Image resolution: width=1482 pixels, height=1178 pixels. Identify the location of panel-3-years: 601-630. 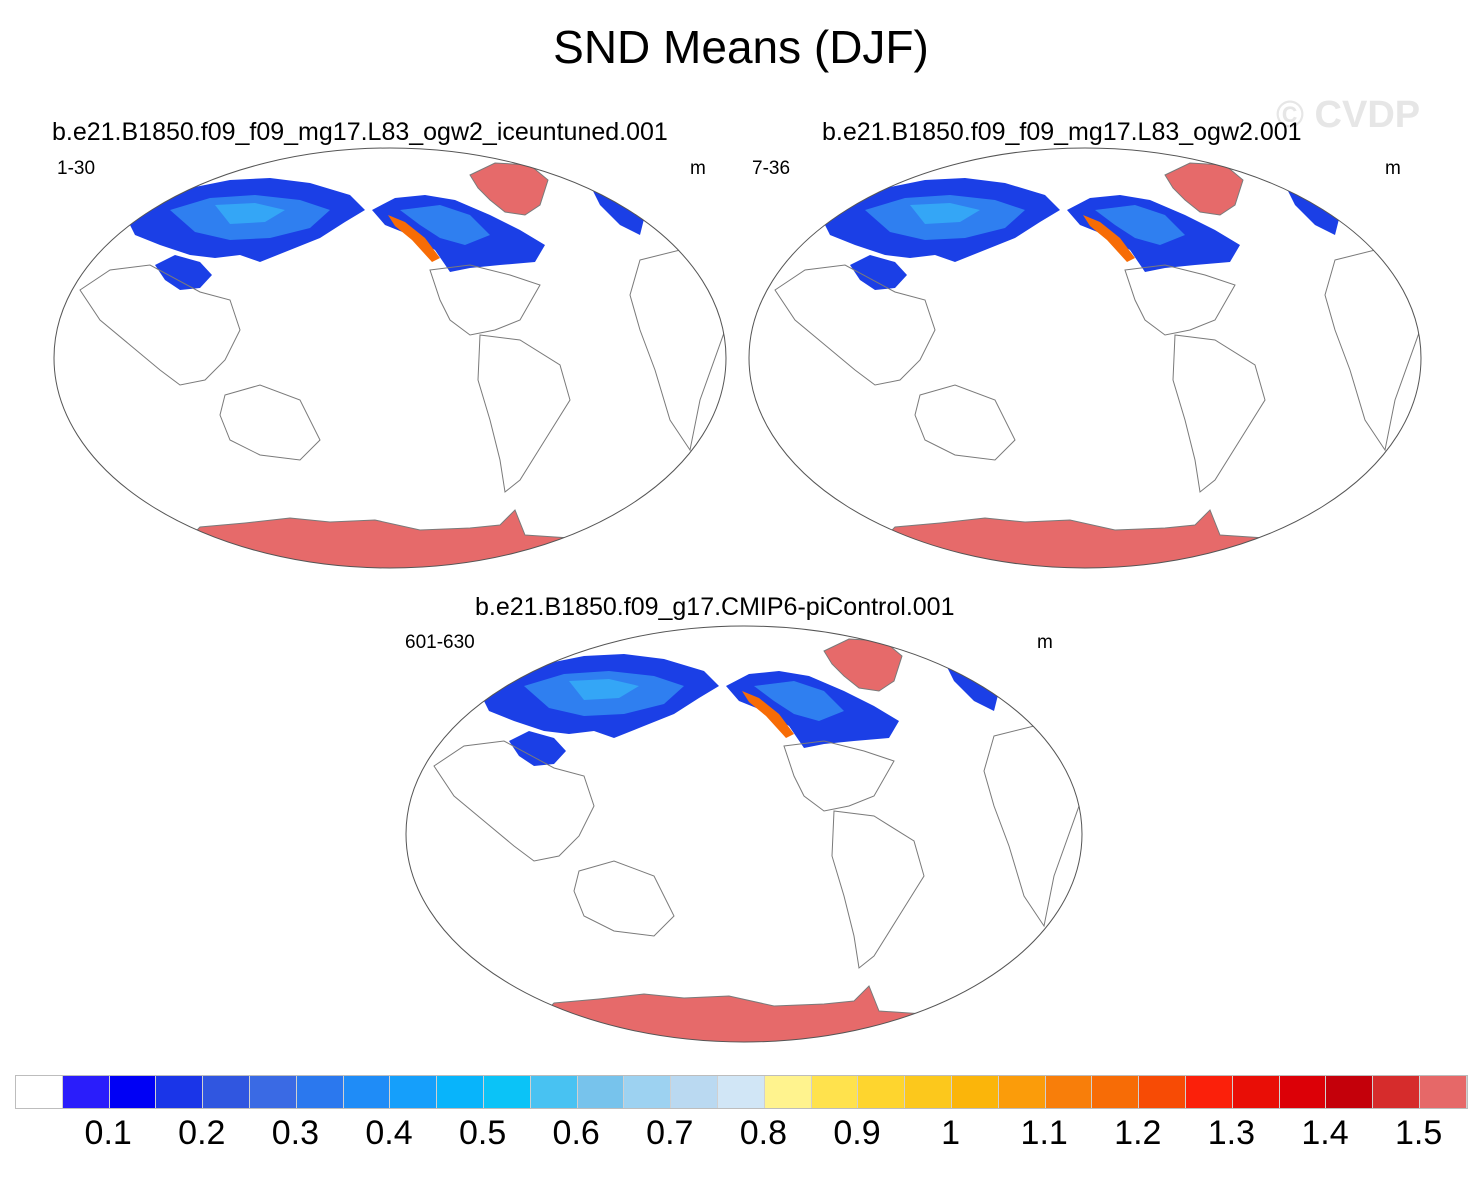
(440, 642).